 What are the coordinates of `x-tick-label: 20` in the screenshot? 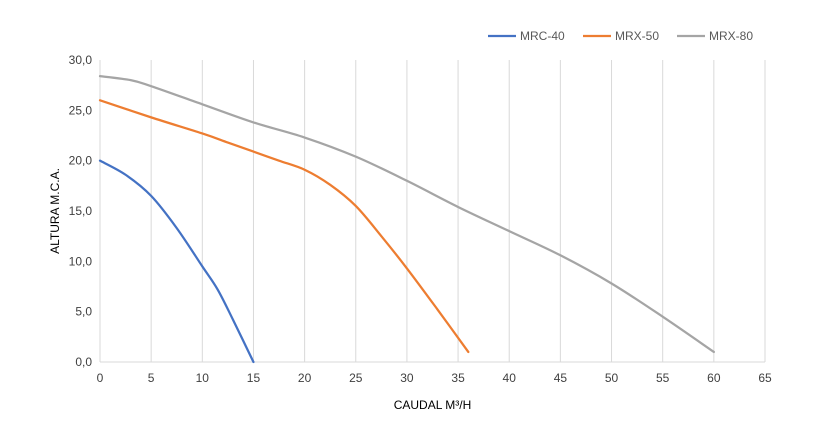 It's located at (305, 378).